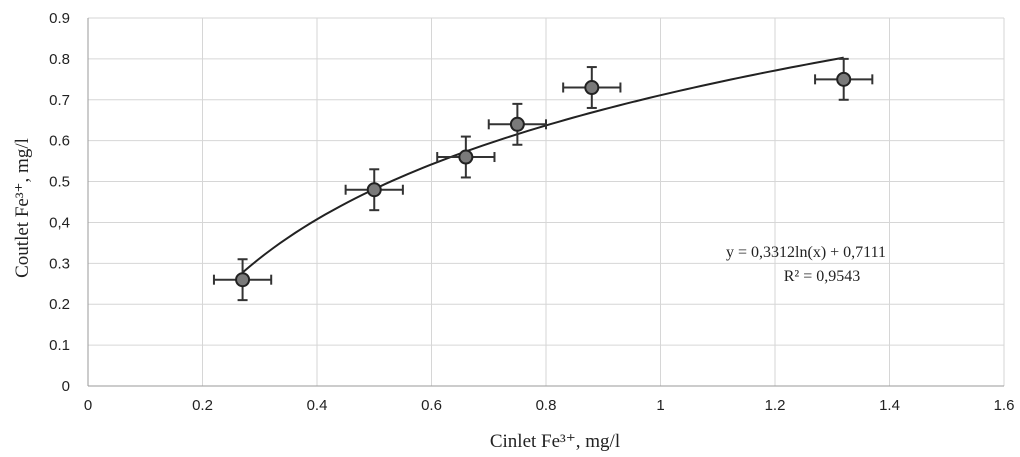 This screenshot has height=457, width=1020. I want to click on y-tick-label: 0.1, so click(59, 345).